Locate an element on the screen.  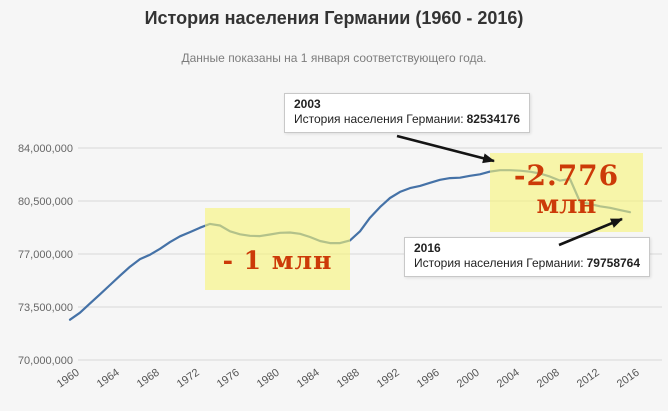
y-axis-label: 84,000,000 is located at coordinates (45, 149).